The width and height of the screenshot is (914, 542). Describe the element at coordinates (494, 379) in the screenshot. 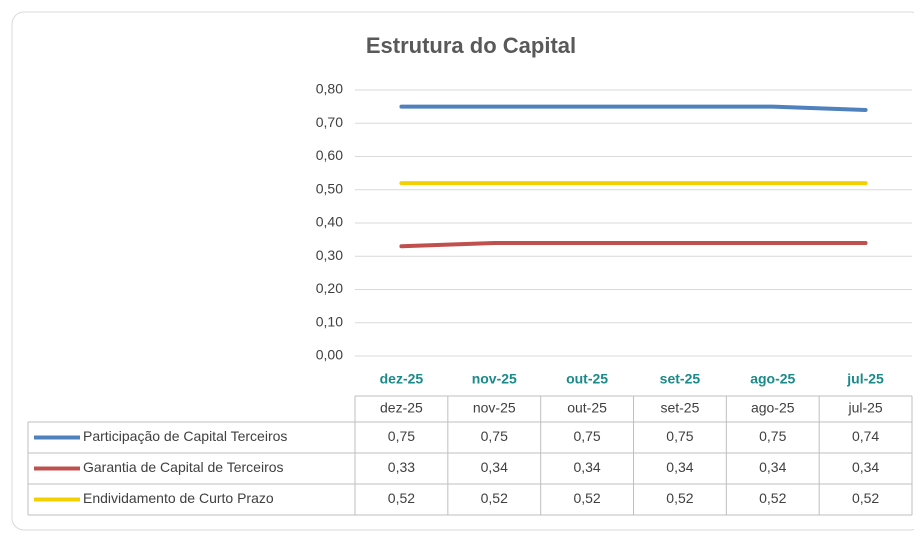

I see `x-tick-label: nov-25` at that location.